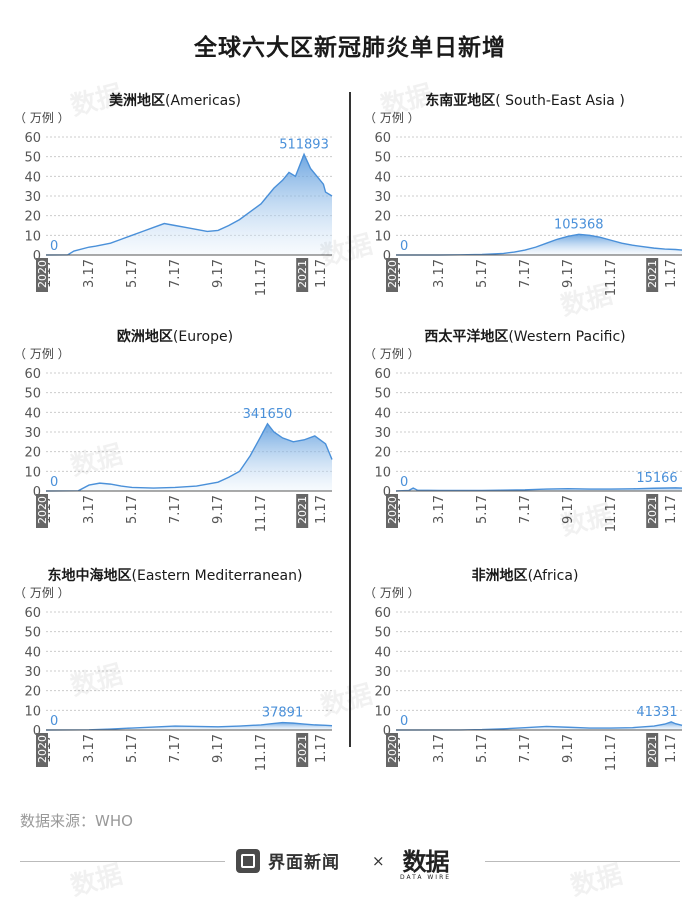 The height and width of the screenshot is (905, 700). I want to click on peak-value-label: 341650, so click(268, 414).